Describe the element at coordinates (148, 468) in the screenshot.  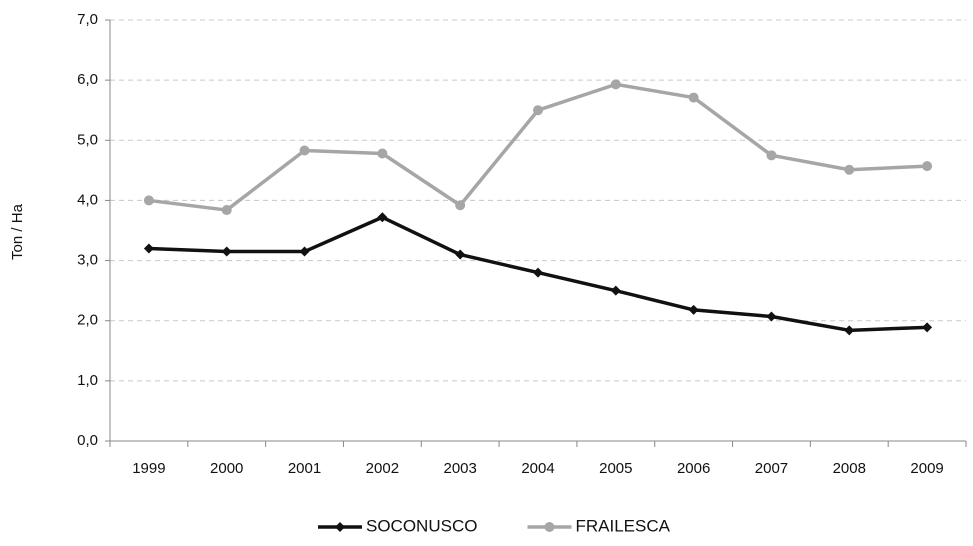
I see `x-tick-label: 1999` at that location.